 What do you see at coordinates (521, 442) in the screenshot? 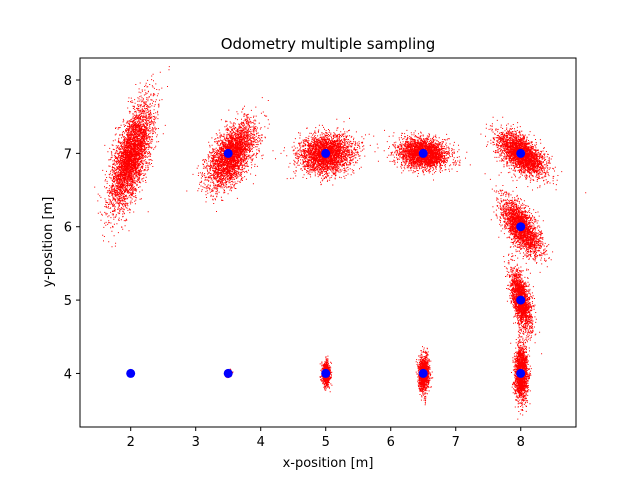
I see `x-tick-label: 8` at bounding box center [521, 442].